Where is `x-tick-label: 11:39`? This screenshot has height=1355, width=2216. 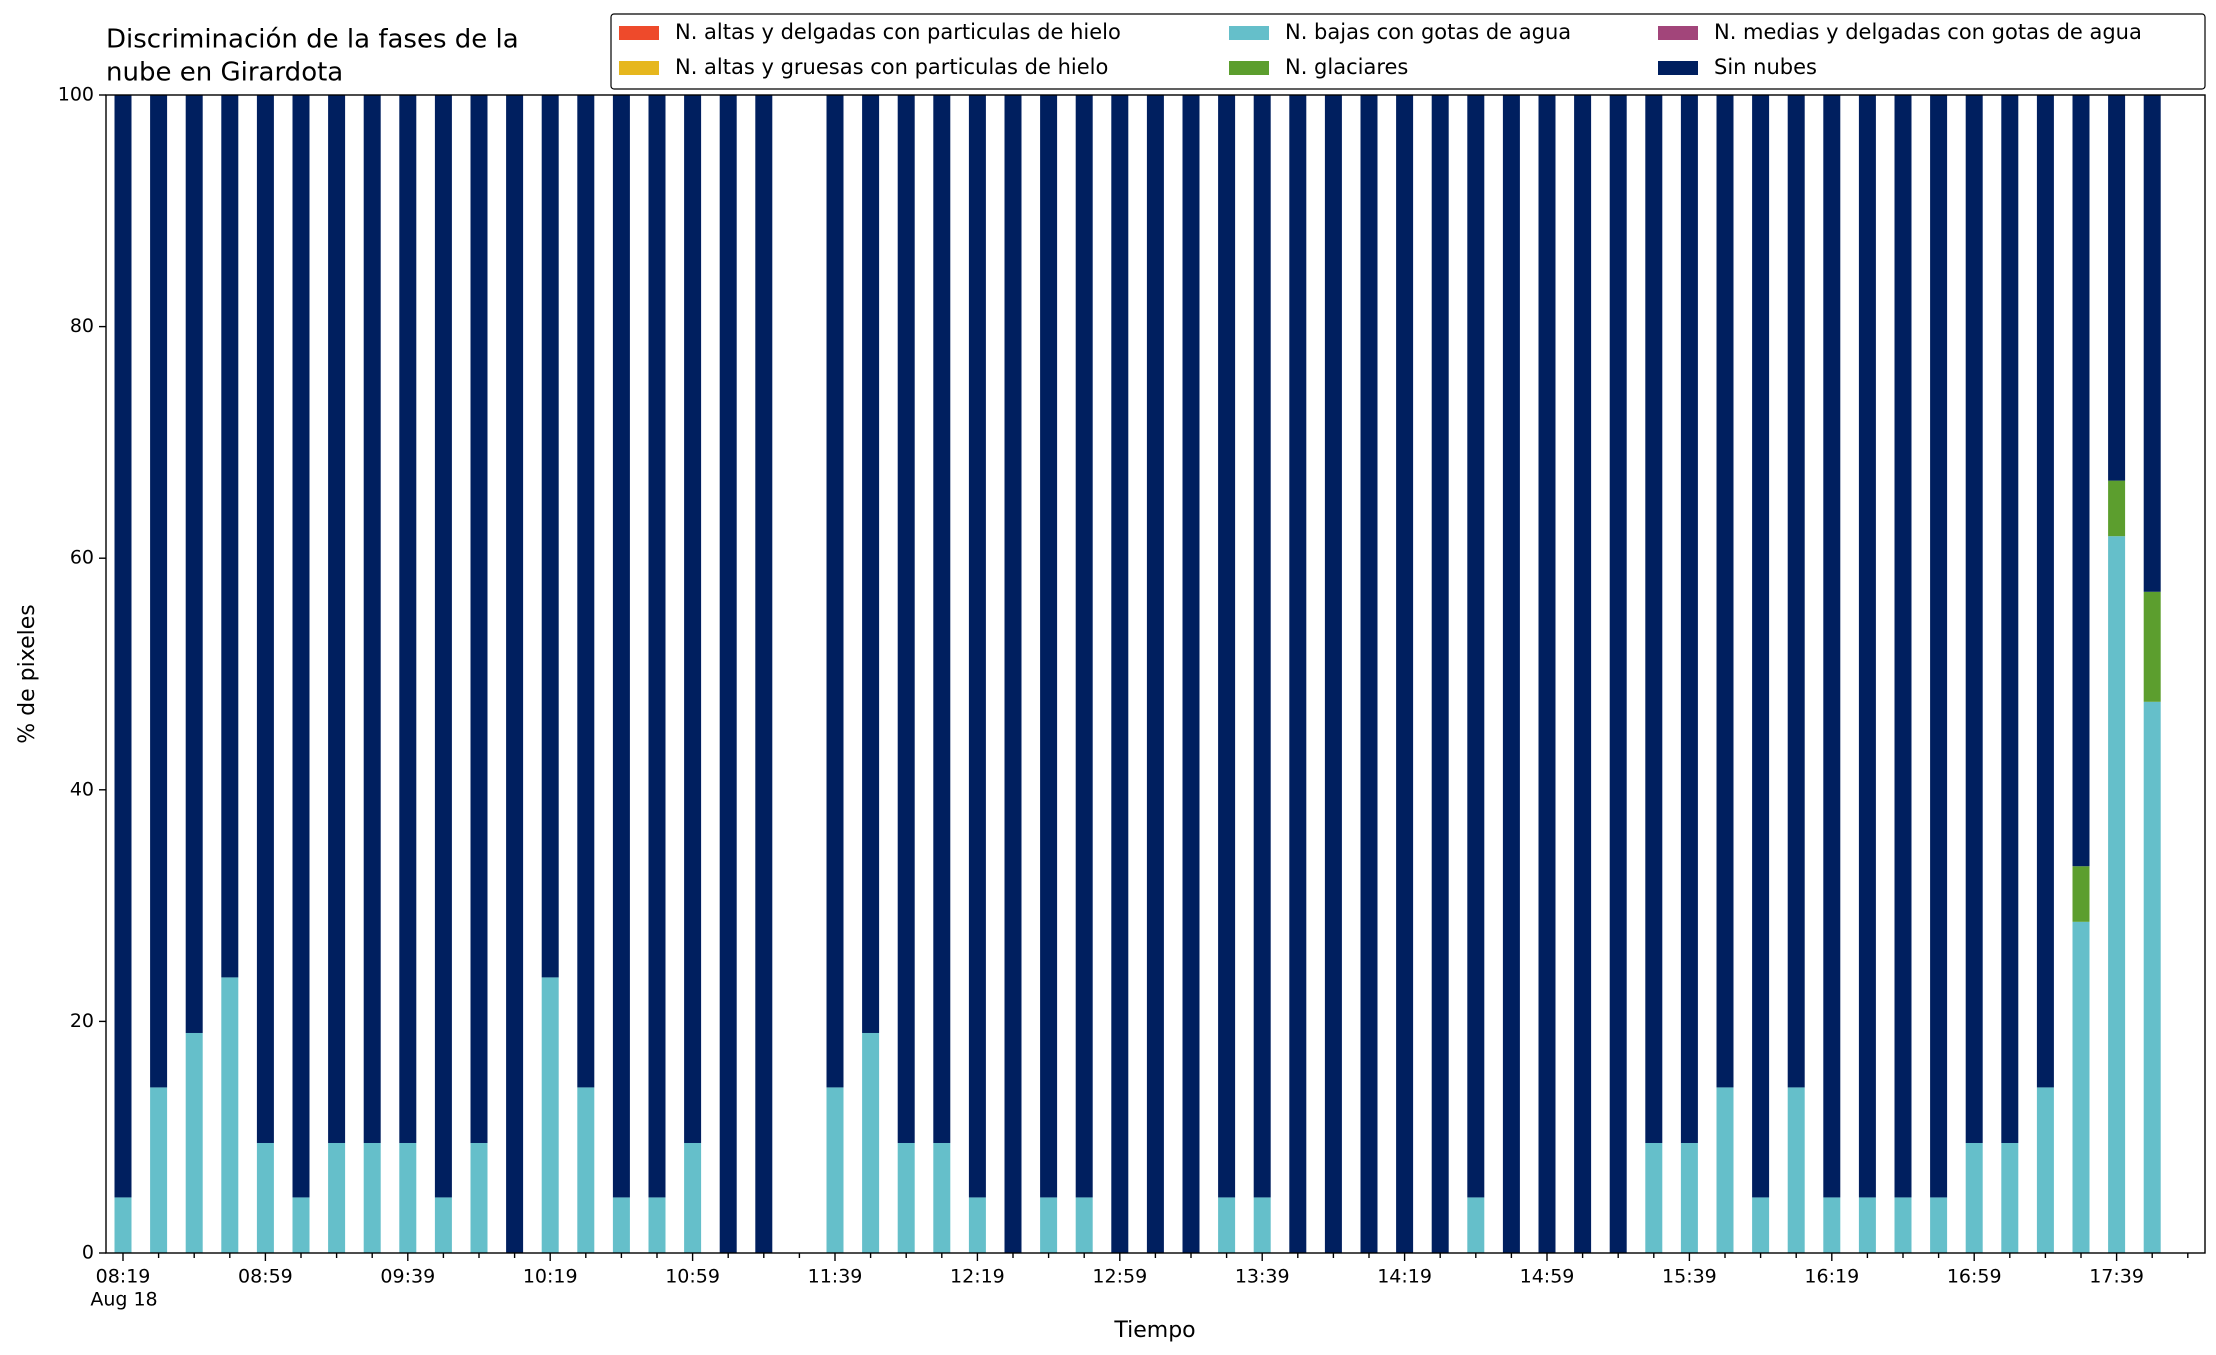
x-tick-label: 11:39 is located at coordinates (835, 1277).